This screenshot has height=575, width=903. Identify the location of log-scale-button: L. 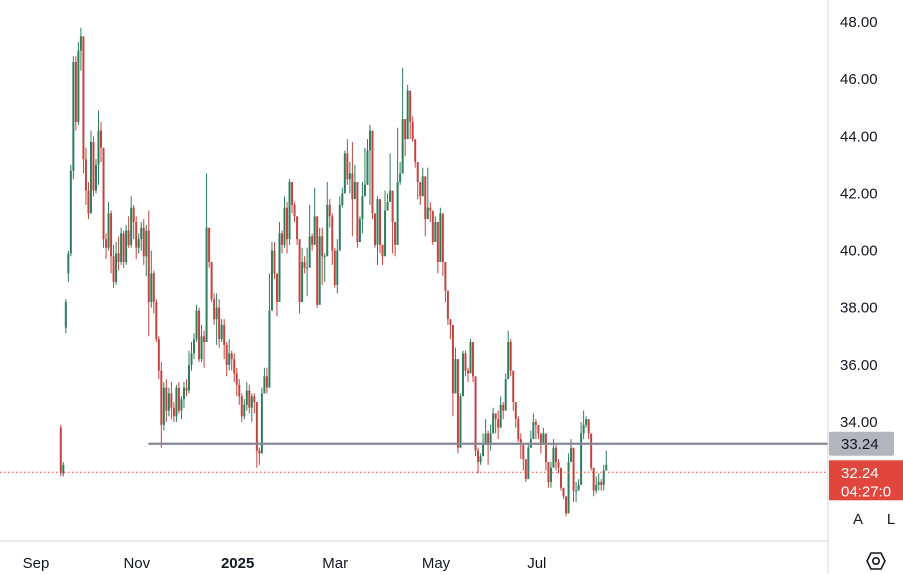
(891, 519).